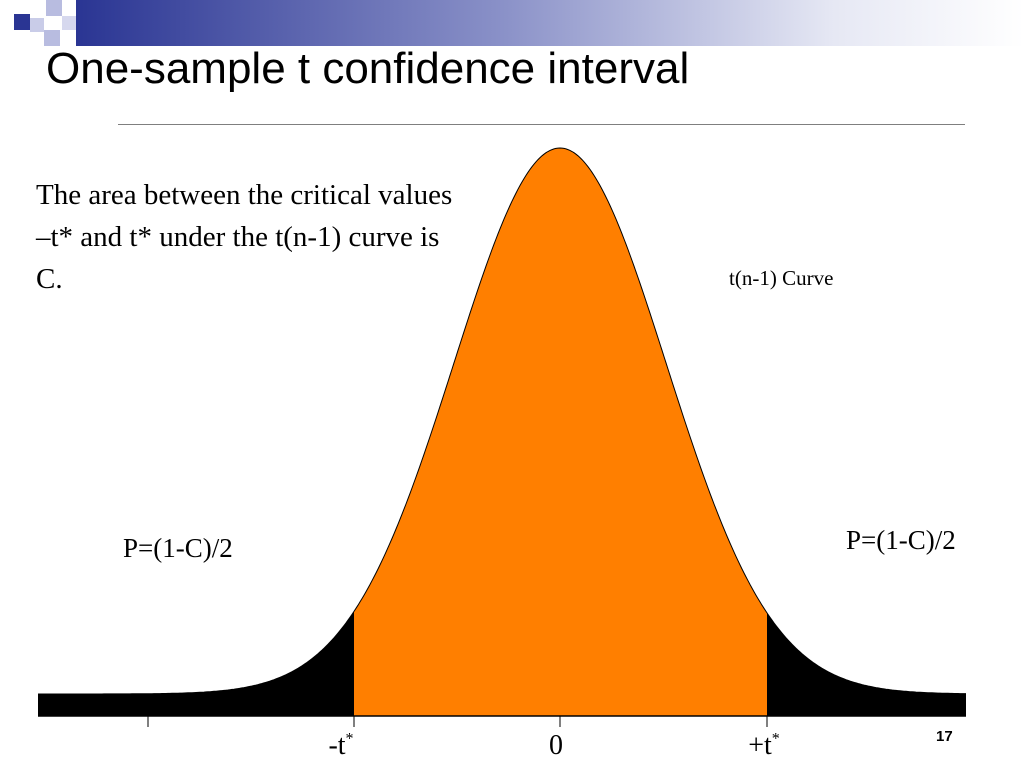  What do you see at coordinates (368, 68) in the screenshot?
I see `slide-title: One-sample t confidence interval` at bounding box center [368, 68].